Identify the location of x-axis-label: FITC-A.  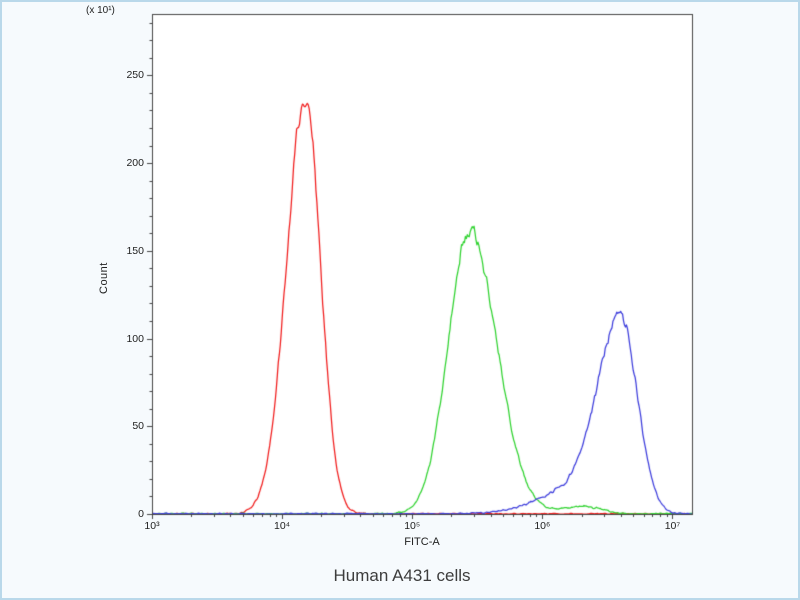
(422, 542).